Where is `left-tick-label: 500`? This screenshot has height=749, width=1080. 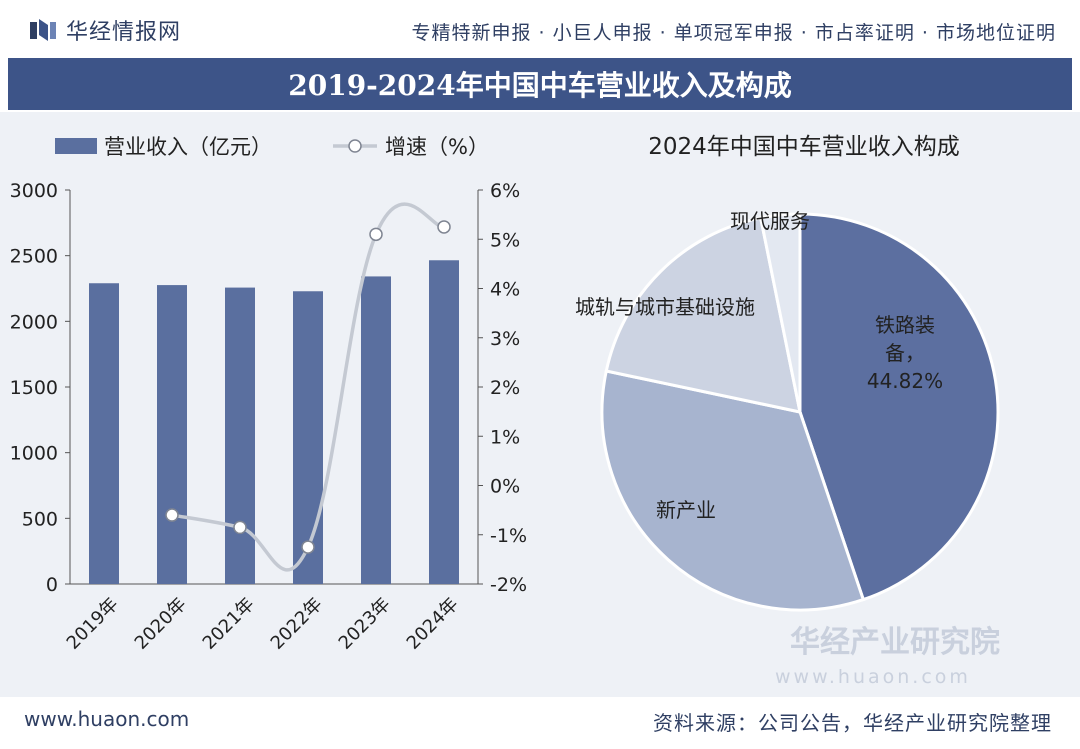
left-tick-label: 500 is located at coordinates (40, 519).